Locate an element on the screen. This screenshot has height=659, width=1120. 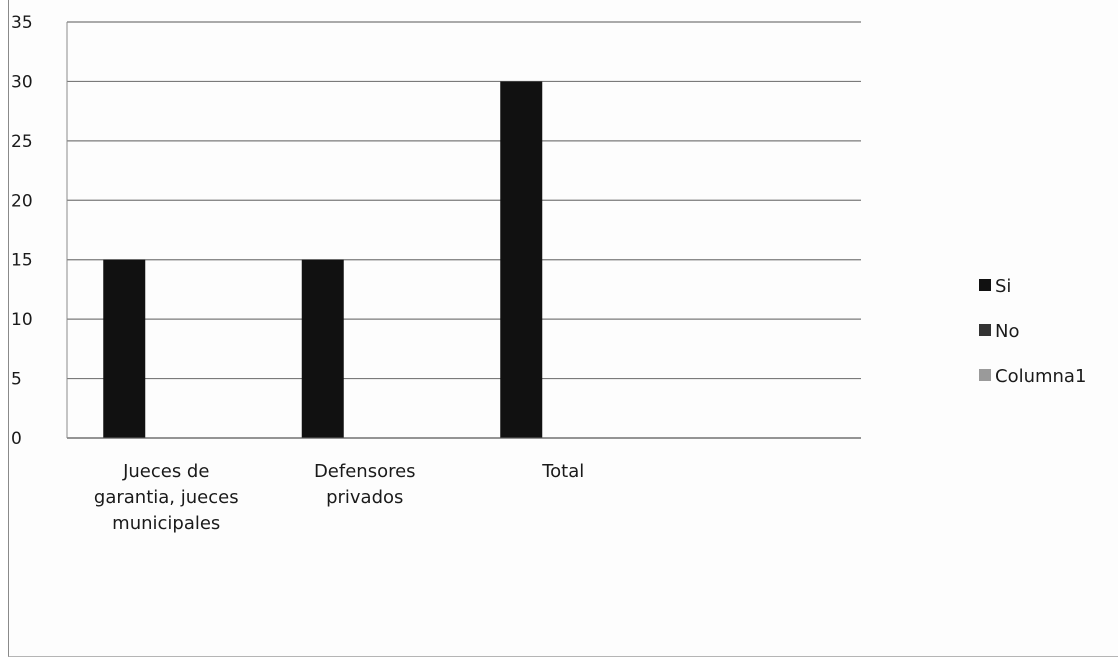
legend-label: Columna1 is located at coordinates (1040, 376).